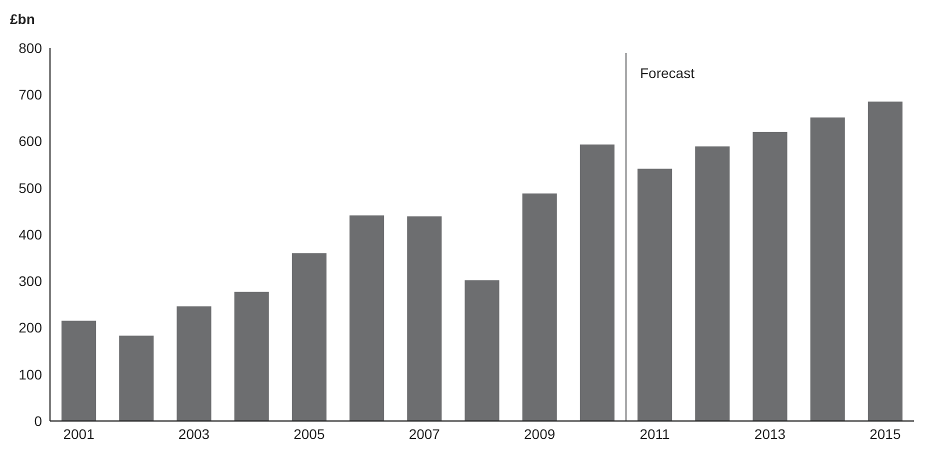 The height and width of the screenshot is (459, 936). Describe the element at coordinates (424, 434) in the screenshot. I see `x-tick-label: 2007` at that location.